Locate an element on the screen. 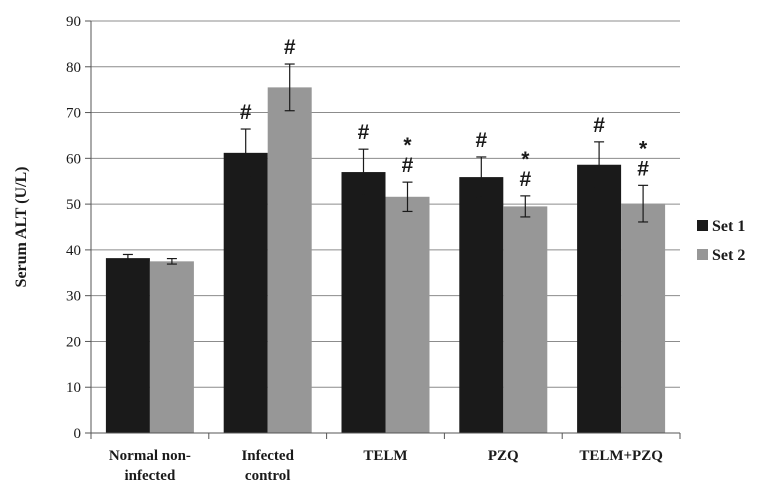 The image size is (767, 488). x-category-label: Normal non- is located at coordinates (150, 456).